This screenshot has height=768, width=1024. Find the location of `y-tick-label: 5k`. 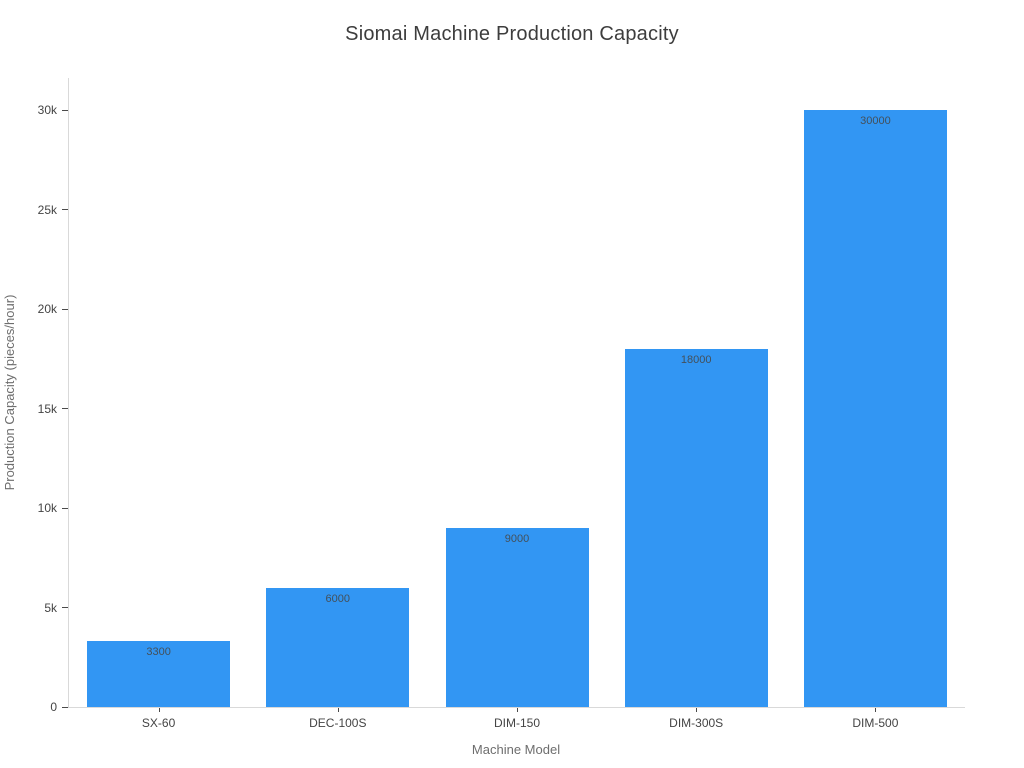

y-tick-label: 5k is located at coordinates (50, 607).